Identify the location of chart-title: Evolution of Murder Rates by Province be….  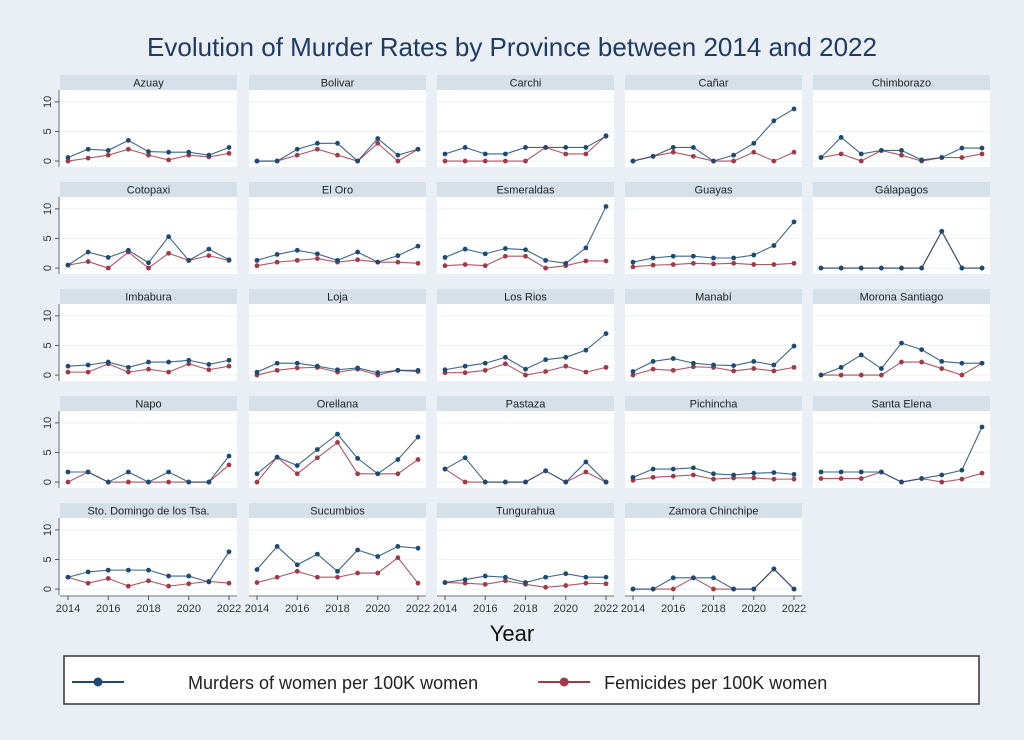
(512, 47).